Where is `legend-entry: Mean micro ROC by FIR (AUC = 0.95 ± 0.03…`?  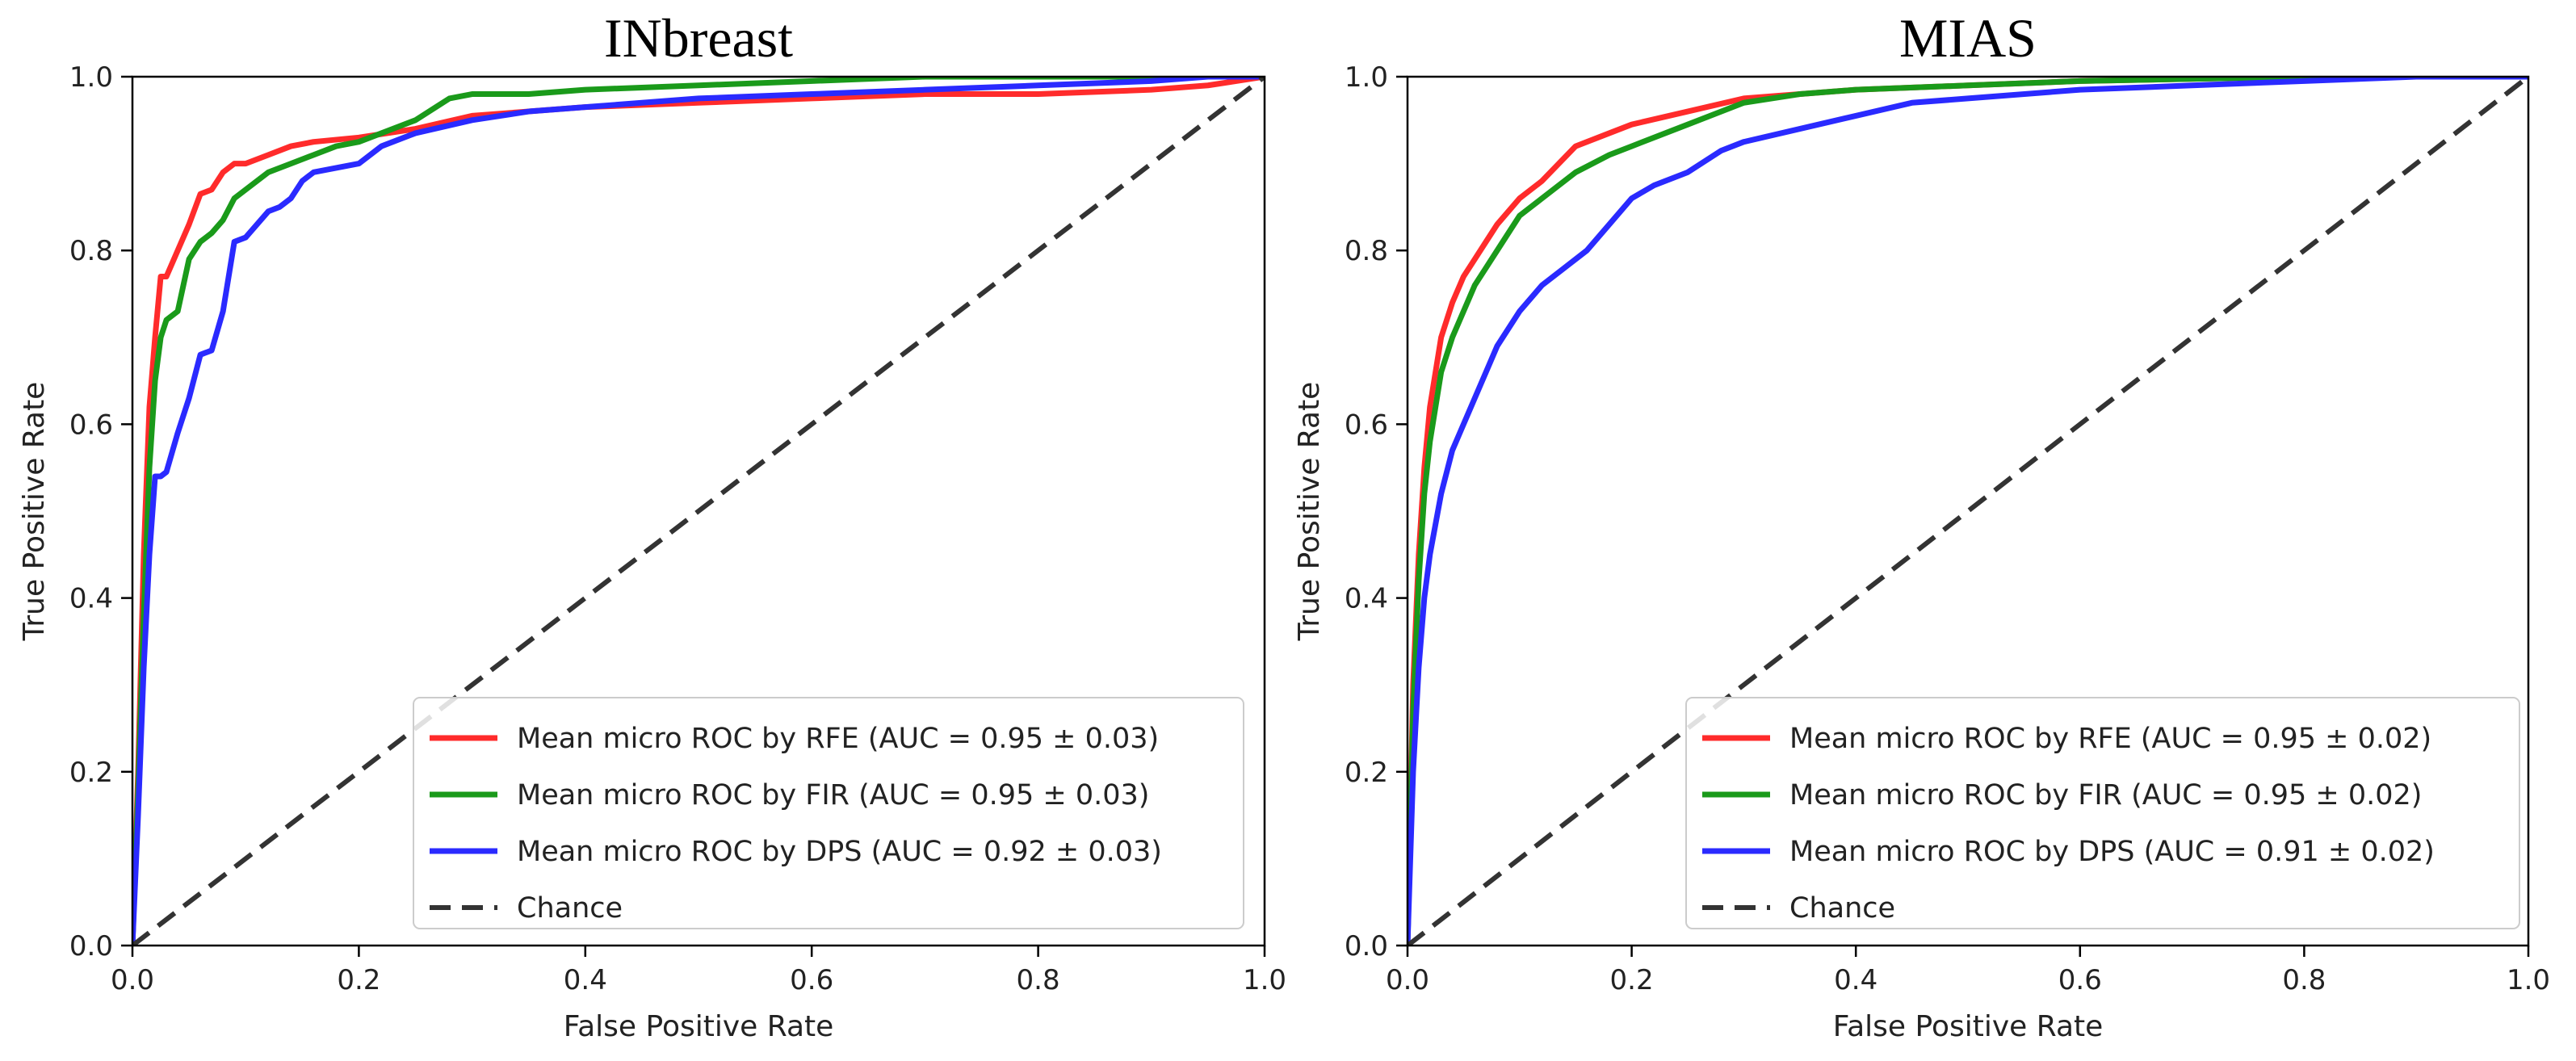
legend-entry: Mean micro ROC by FIR (AUC = 0.95 ± 0.03… is located at coordinates (833, 795).